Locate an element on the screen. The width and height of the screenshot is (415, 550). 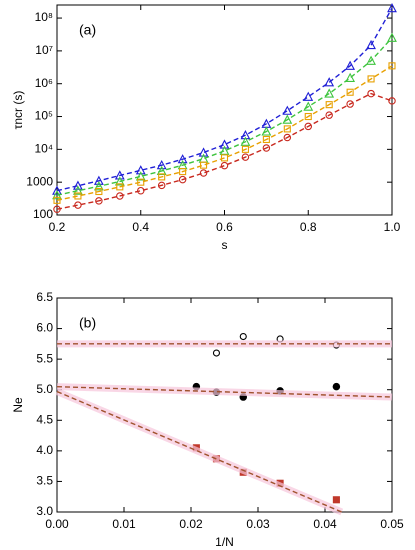
y-tick-label: 100 is located at coordinates (43, 214).